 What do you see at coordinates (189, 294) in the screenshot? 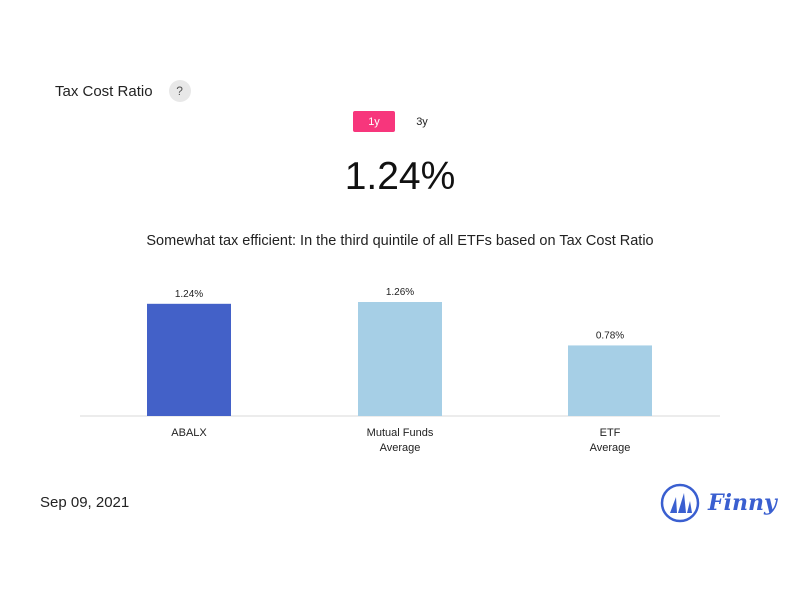
I see `value-label-0: 1.24%` at bounding box center [189, 294].